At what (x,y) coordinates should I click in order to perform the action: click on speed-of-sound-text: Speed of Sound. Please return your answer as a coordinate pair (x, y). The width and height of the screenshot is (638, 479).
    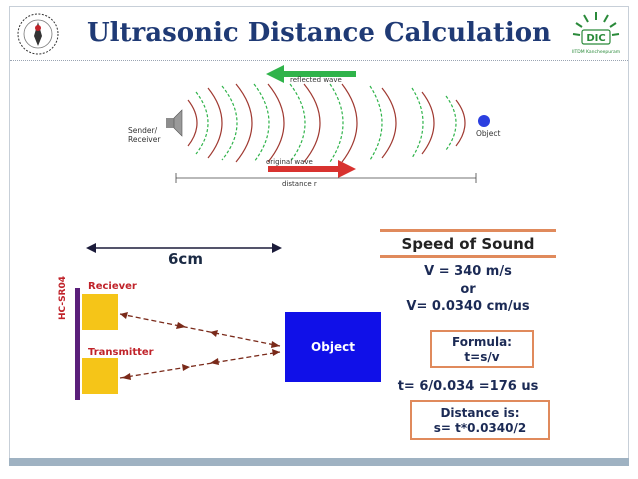
    Looking at the image, I should click on (468, 243).